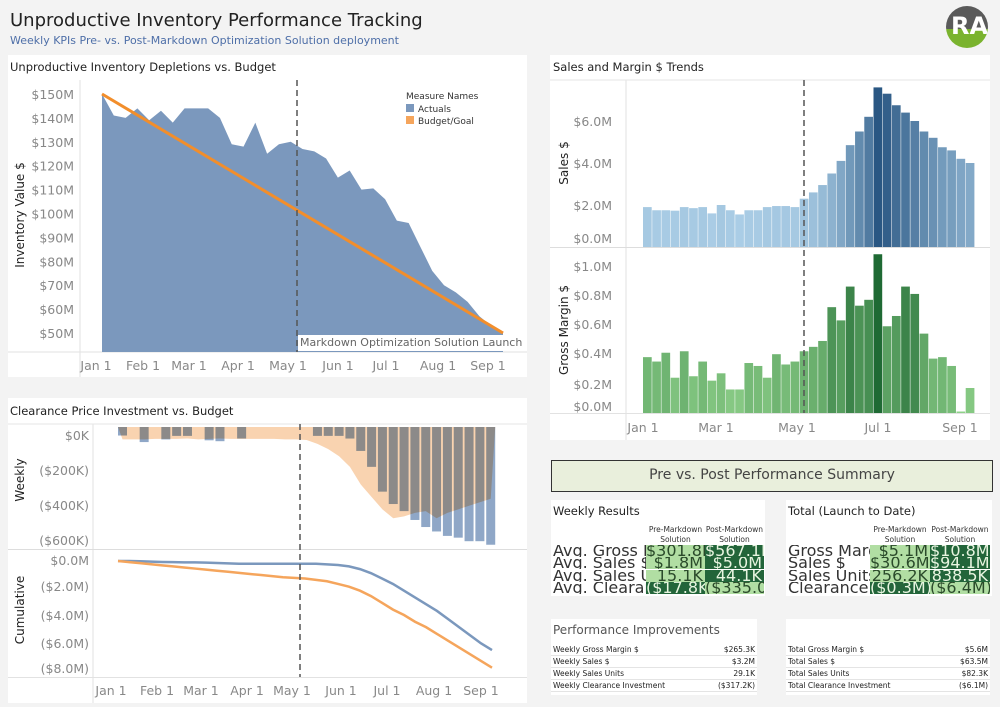 This screenshot has height=707, width=1000. I want to click on actuals-cumulative-line, so click(305, 605).